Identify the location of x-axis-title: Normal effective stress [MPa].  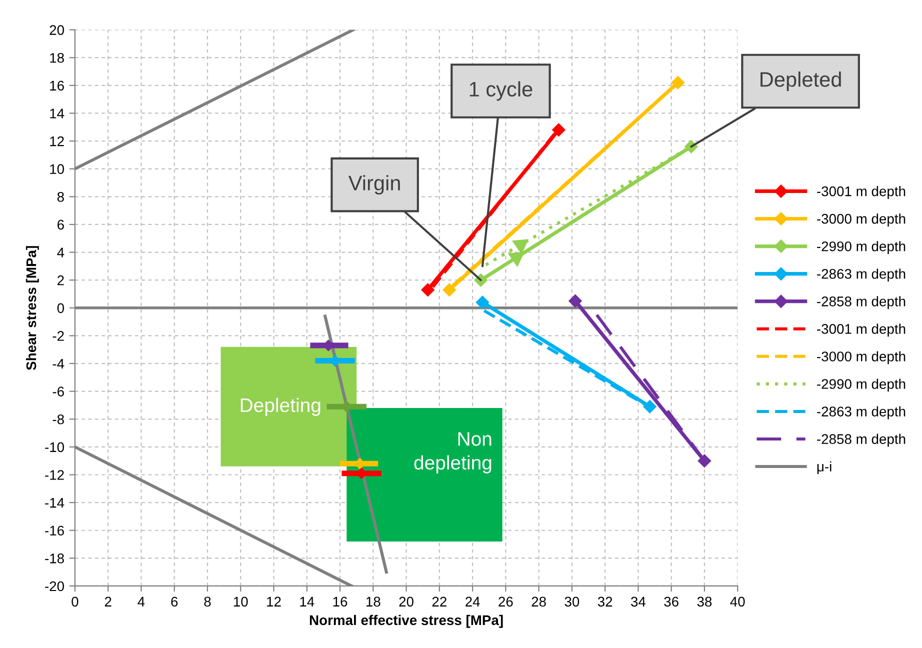
(406, 621).